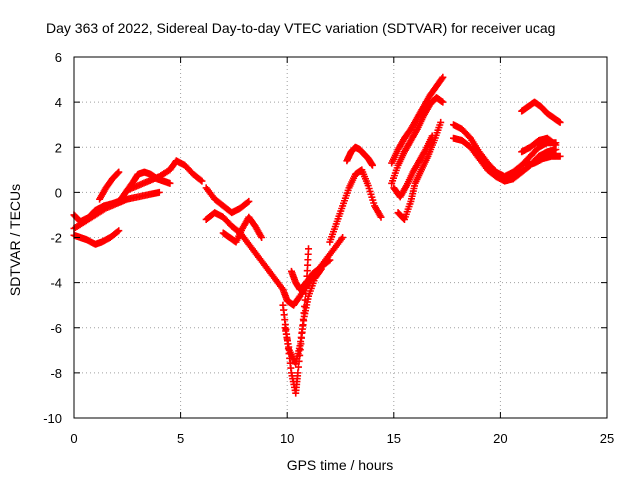  I want to click on y-tick-label: -6, so click(56, 328).